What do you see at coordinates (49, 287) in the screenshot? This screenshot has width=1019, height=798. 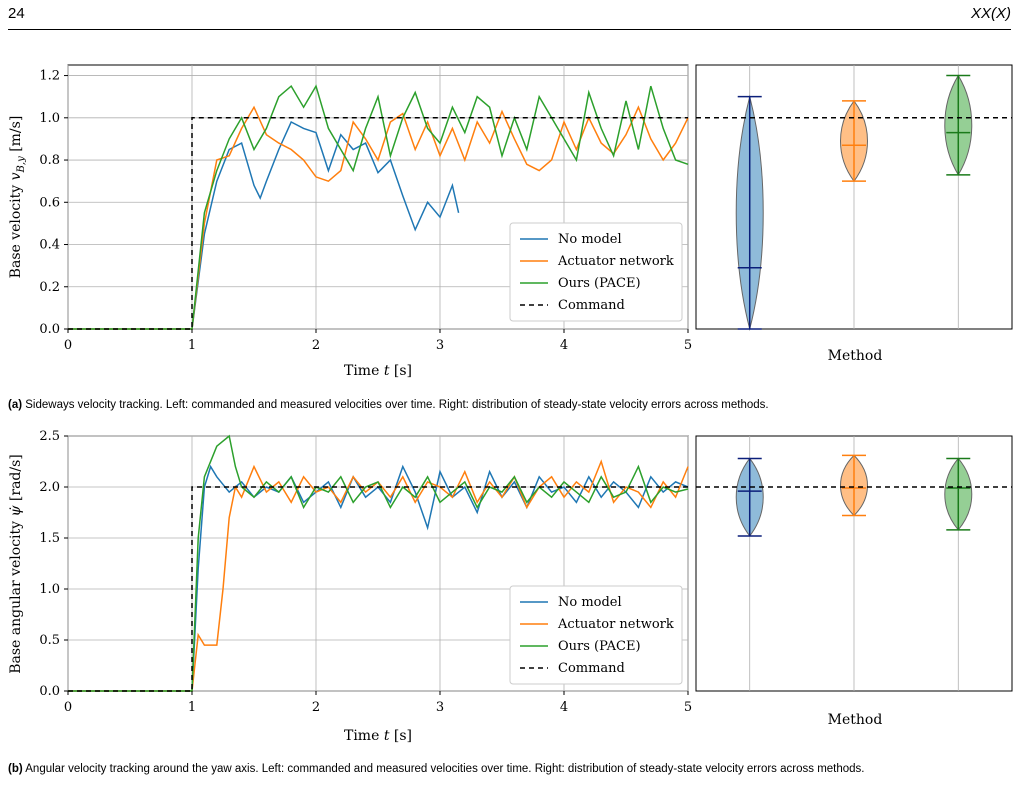 I see `y-tick-label: 0.2` at bounding box center [49, 287].